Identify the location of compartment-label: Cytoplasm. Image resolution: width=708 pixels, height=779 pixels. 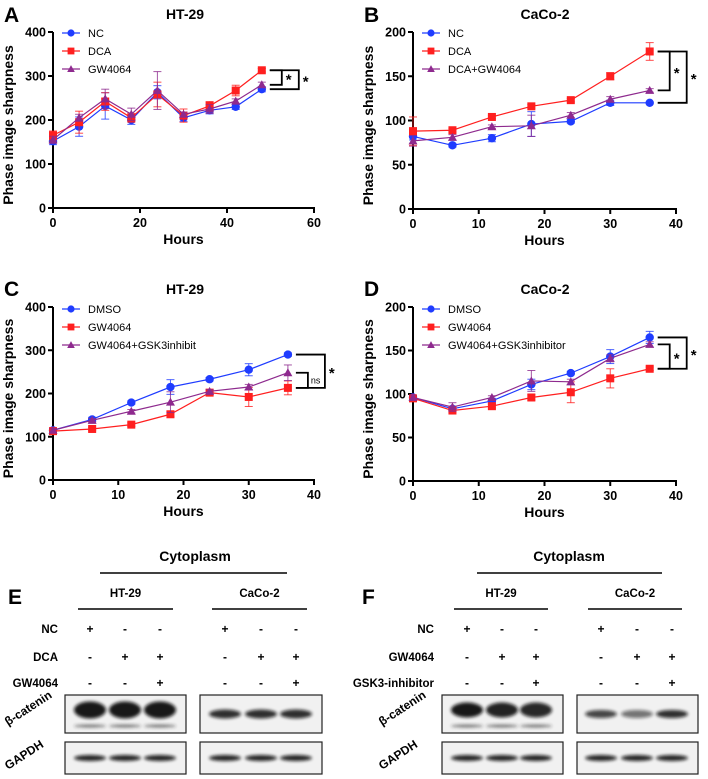
(195, 556).